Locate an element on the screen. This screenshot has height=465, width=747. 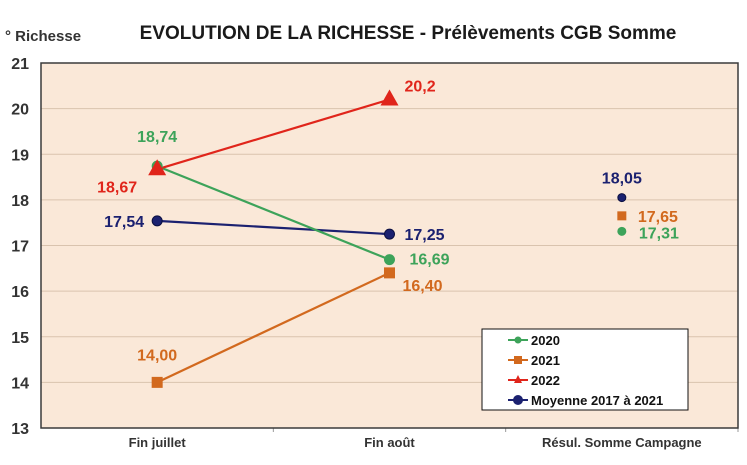
y-tick-label: 18 is located at coordinates (20, 201).